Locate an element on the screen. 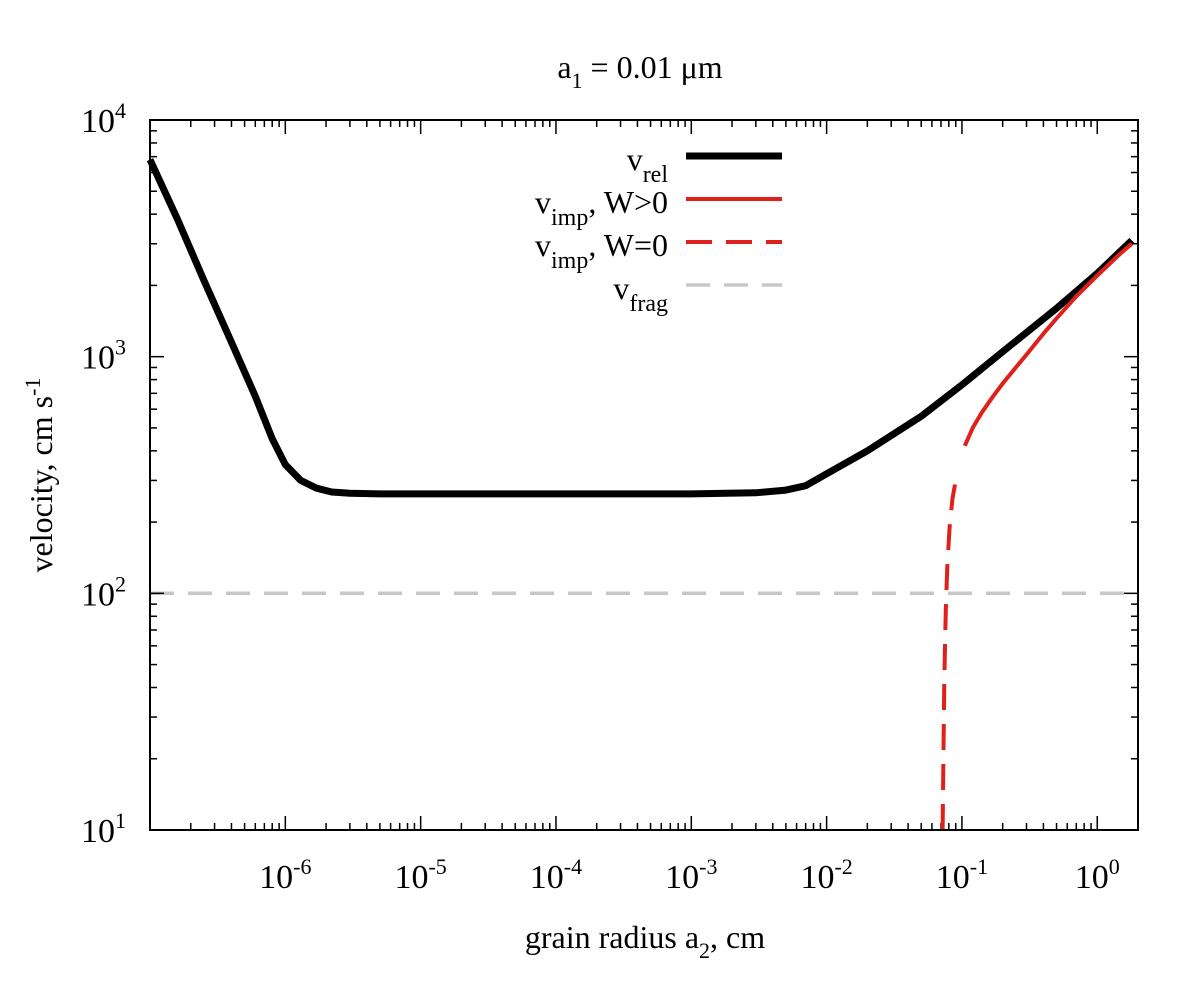  chart-title: a1 = 0.01 μm is located at coordinates (639, 71).